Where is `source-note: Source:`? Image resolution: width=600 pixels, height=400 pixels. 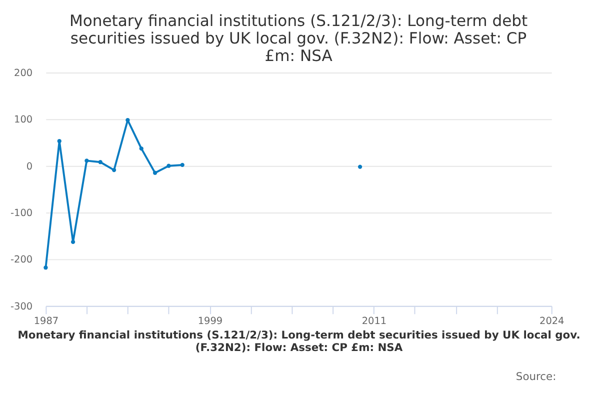 source-note: Source: is located at coordinates (536, 376).